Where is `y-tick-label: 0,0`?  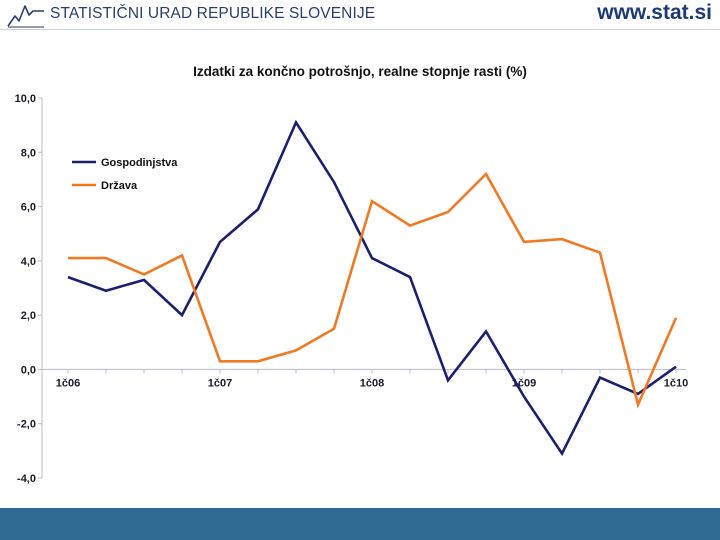
y-tick-label: 0,0 is located at coordinates (28, 370).